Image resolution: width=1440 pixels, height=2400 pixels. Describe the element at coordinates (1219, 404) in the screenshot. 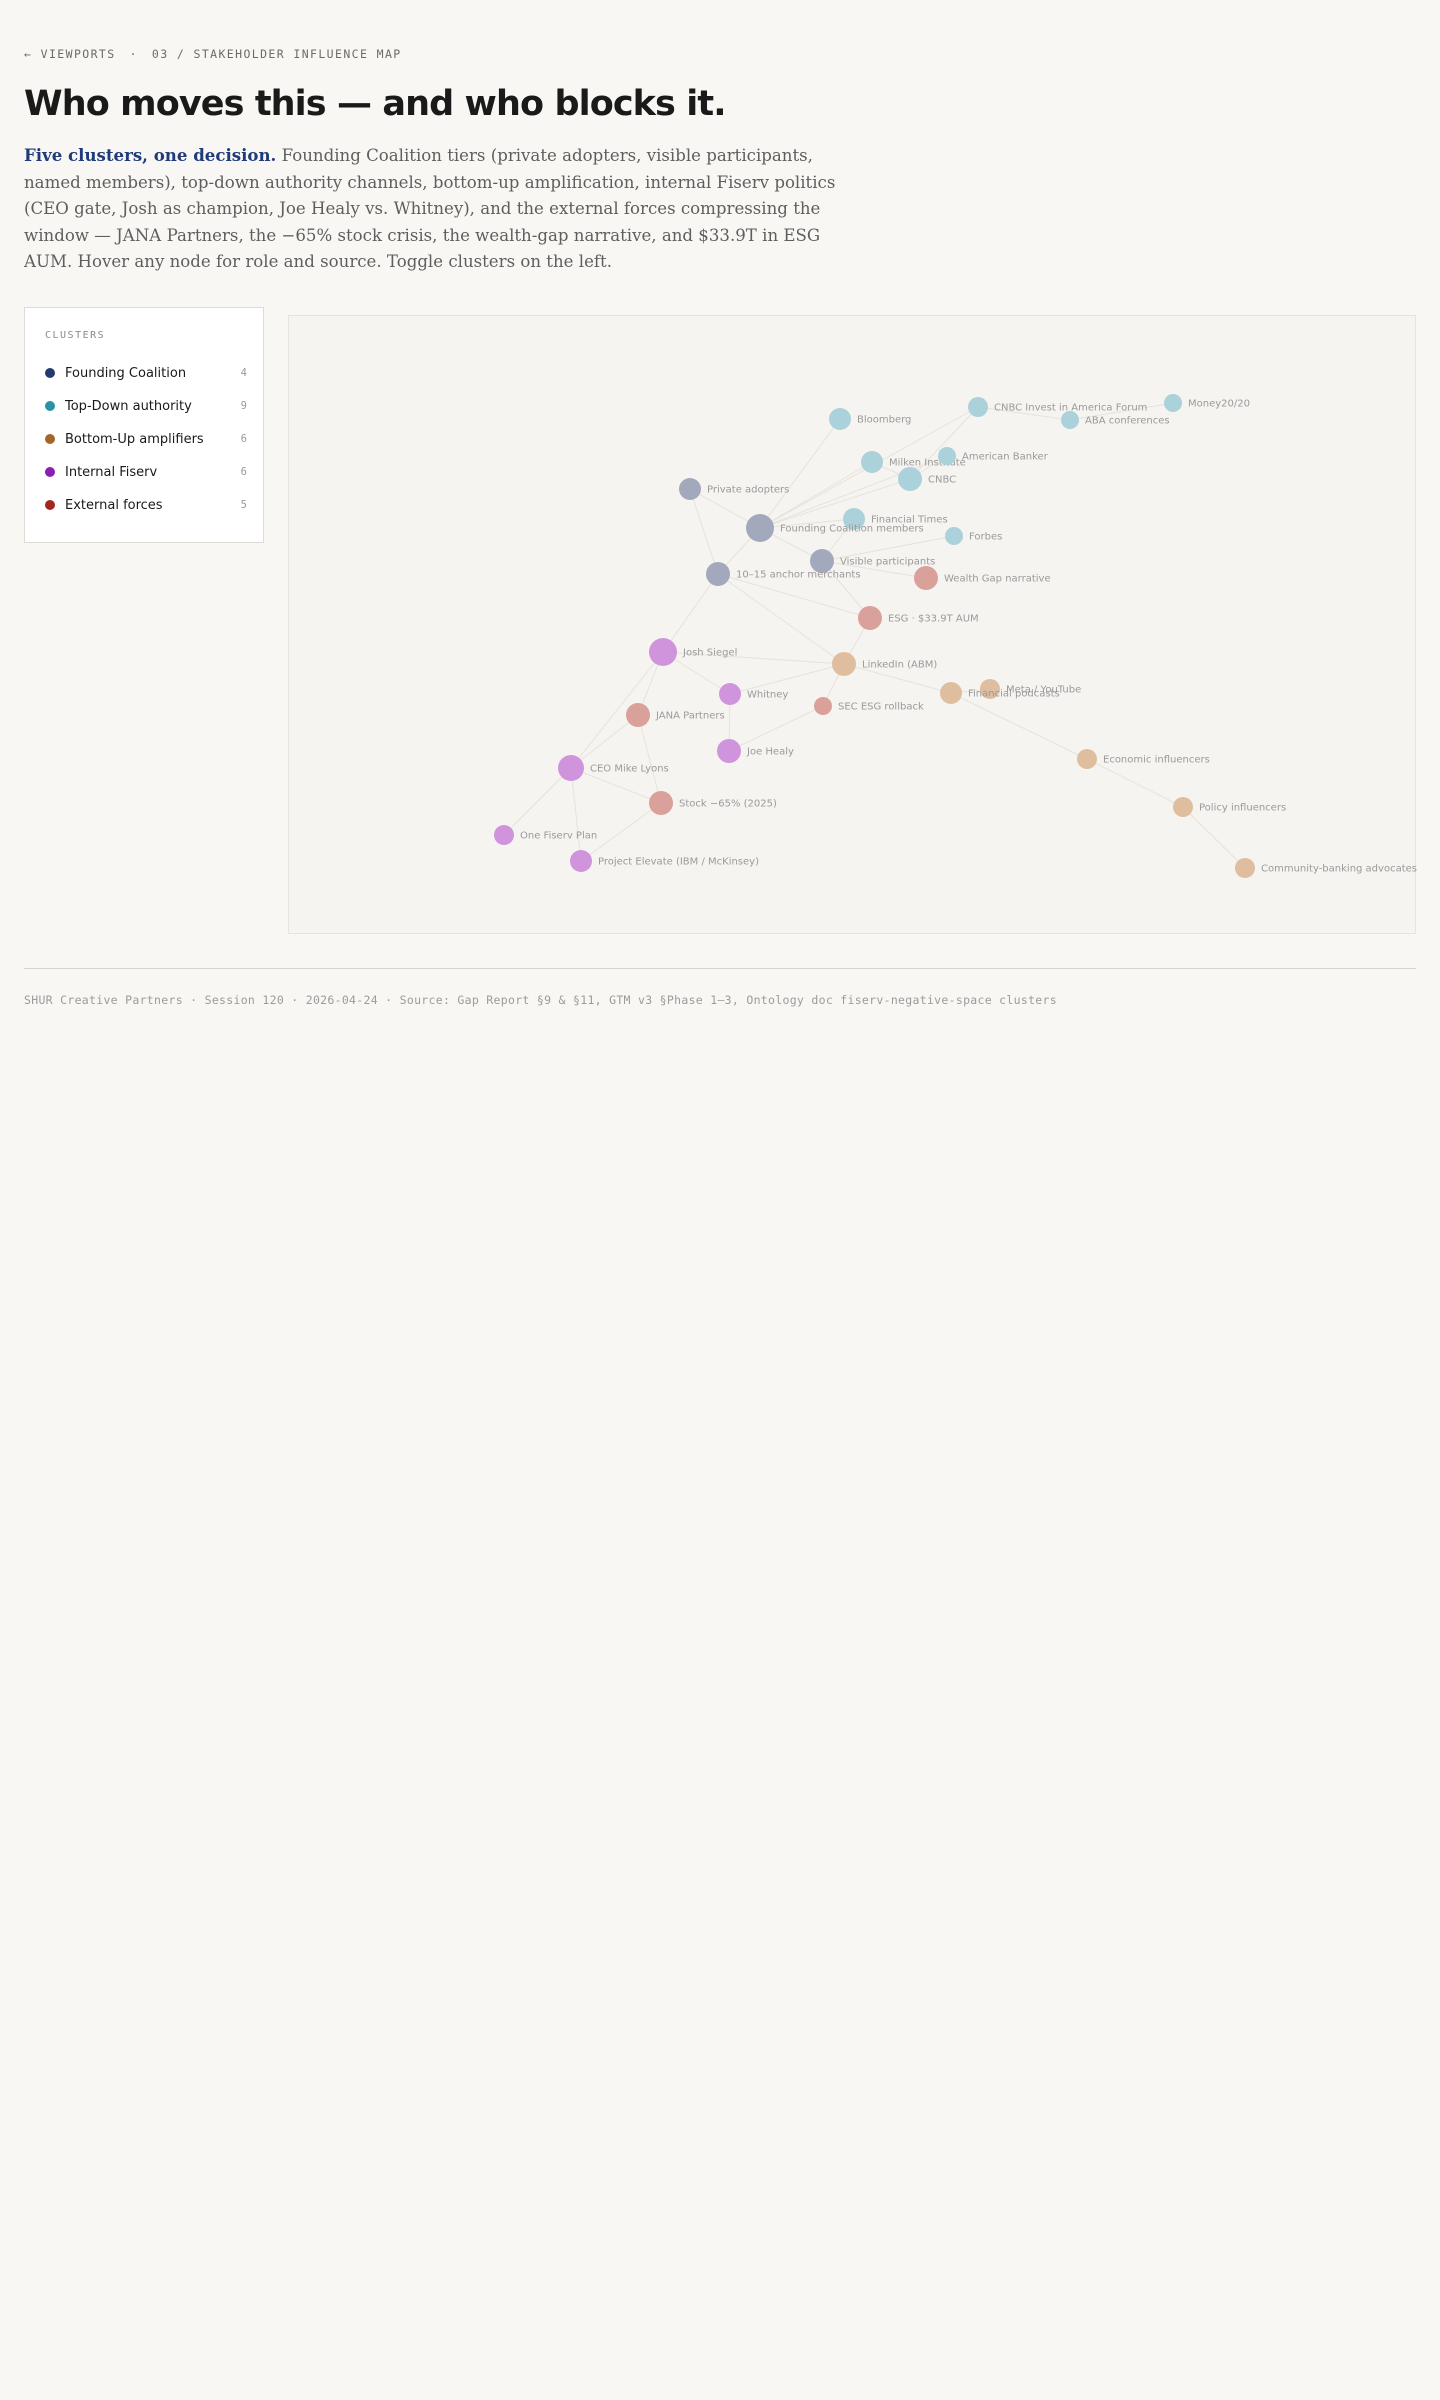

I see `node-label: Money20/20` at that location.